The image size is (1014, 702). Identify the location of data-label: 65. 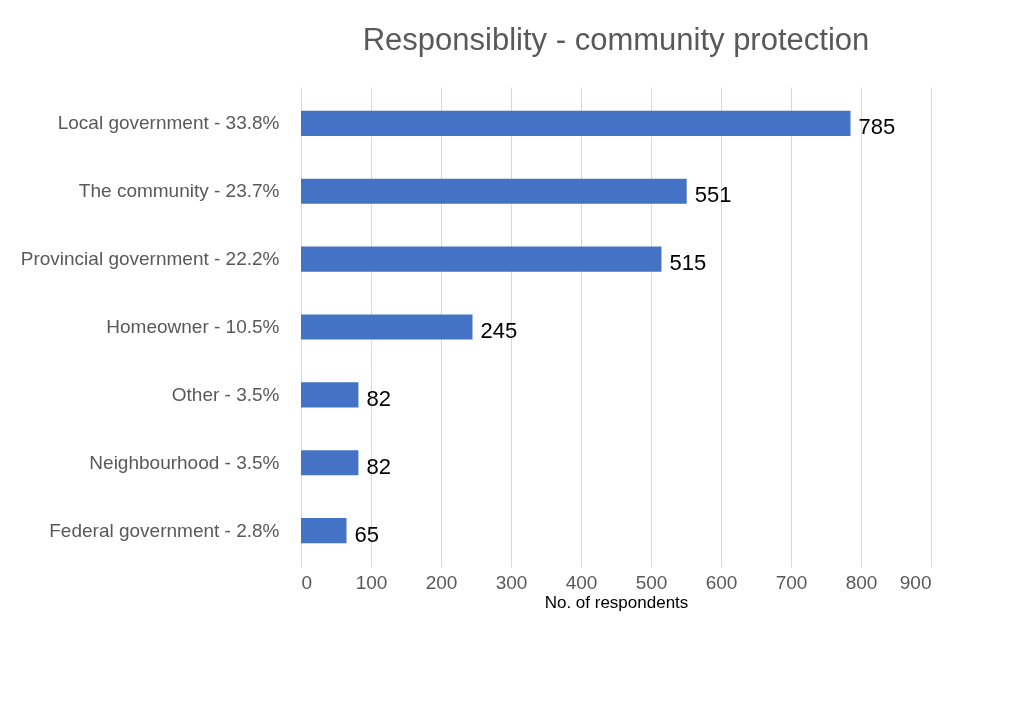
(366, 534).